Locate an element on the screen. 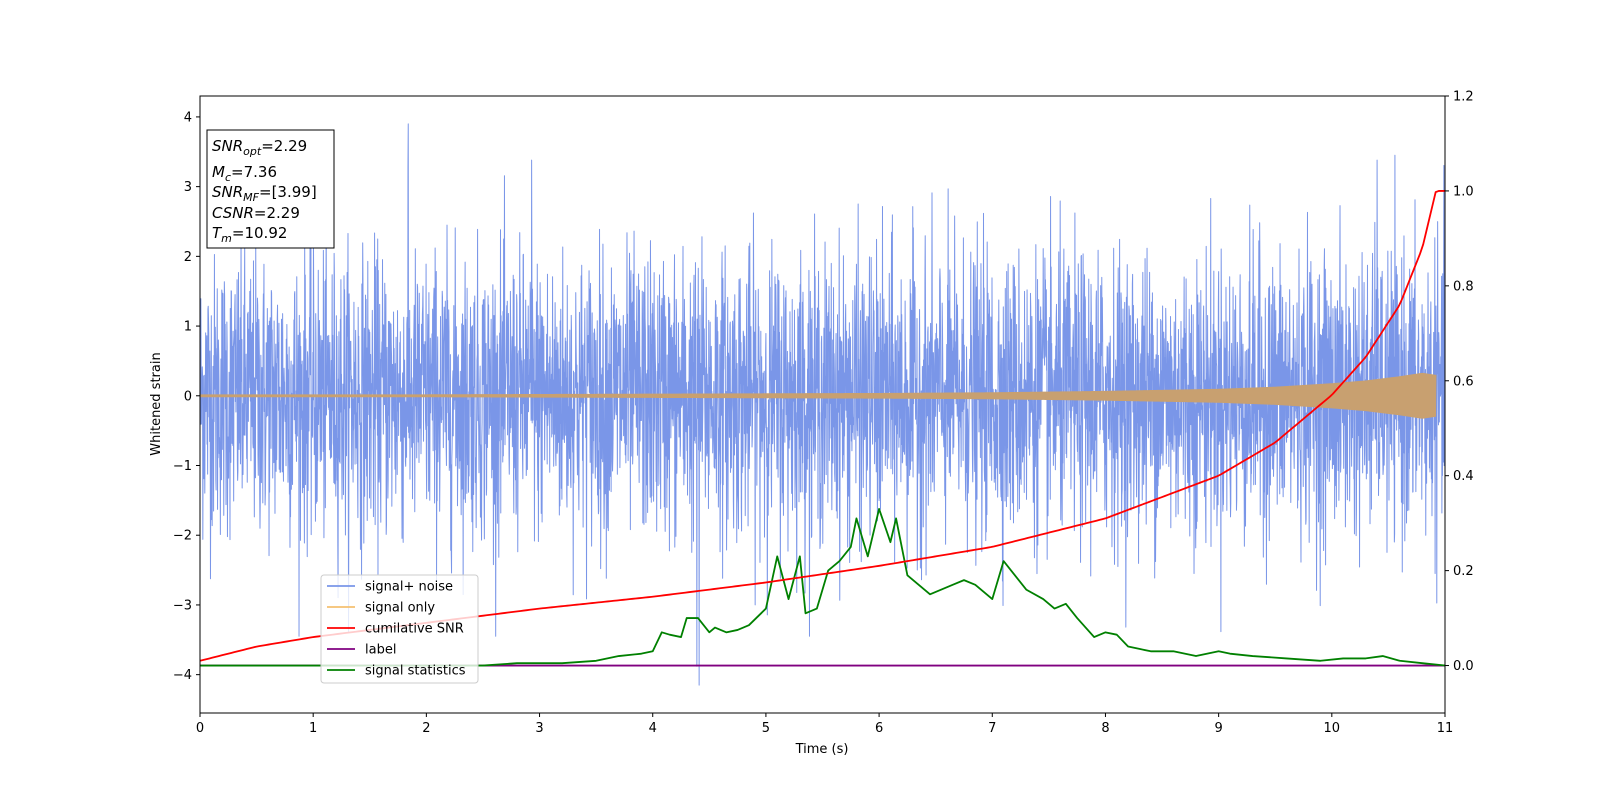  legend-label: signal+ noise is located at coordinates (409, 587).